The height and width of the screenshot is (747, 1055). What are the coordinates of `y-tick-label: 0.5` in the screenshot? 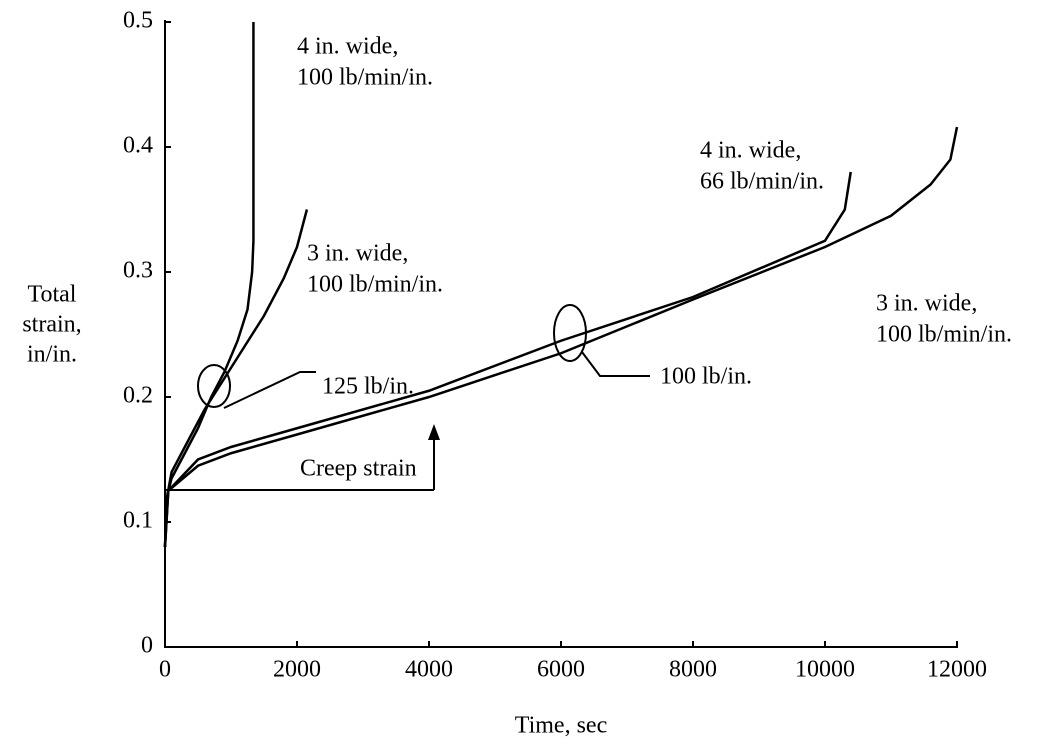 It's located at (138, 21).